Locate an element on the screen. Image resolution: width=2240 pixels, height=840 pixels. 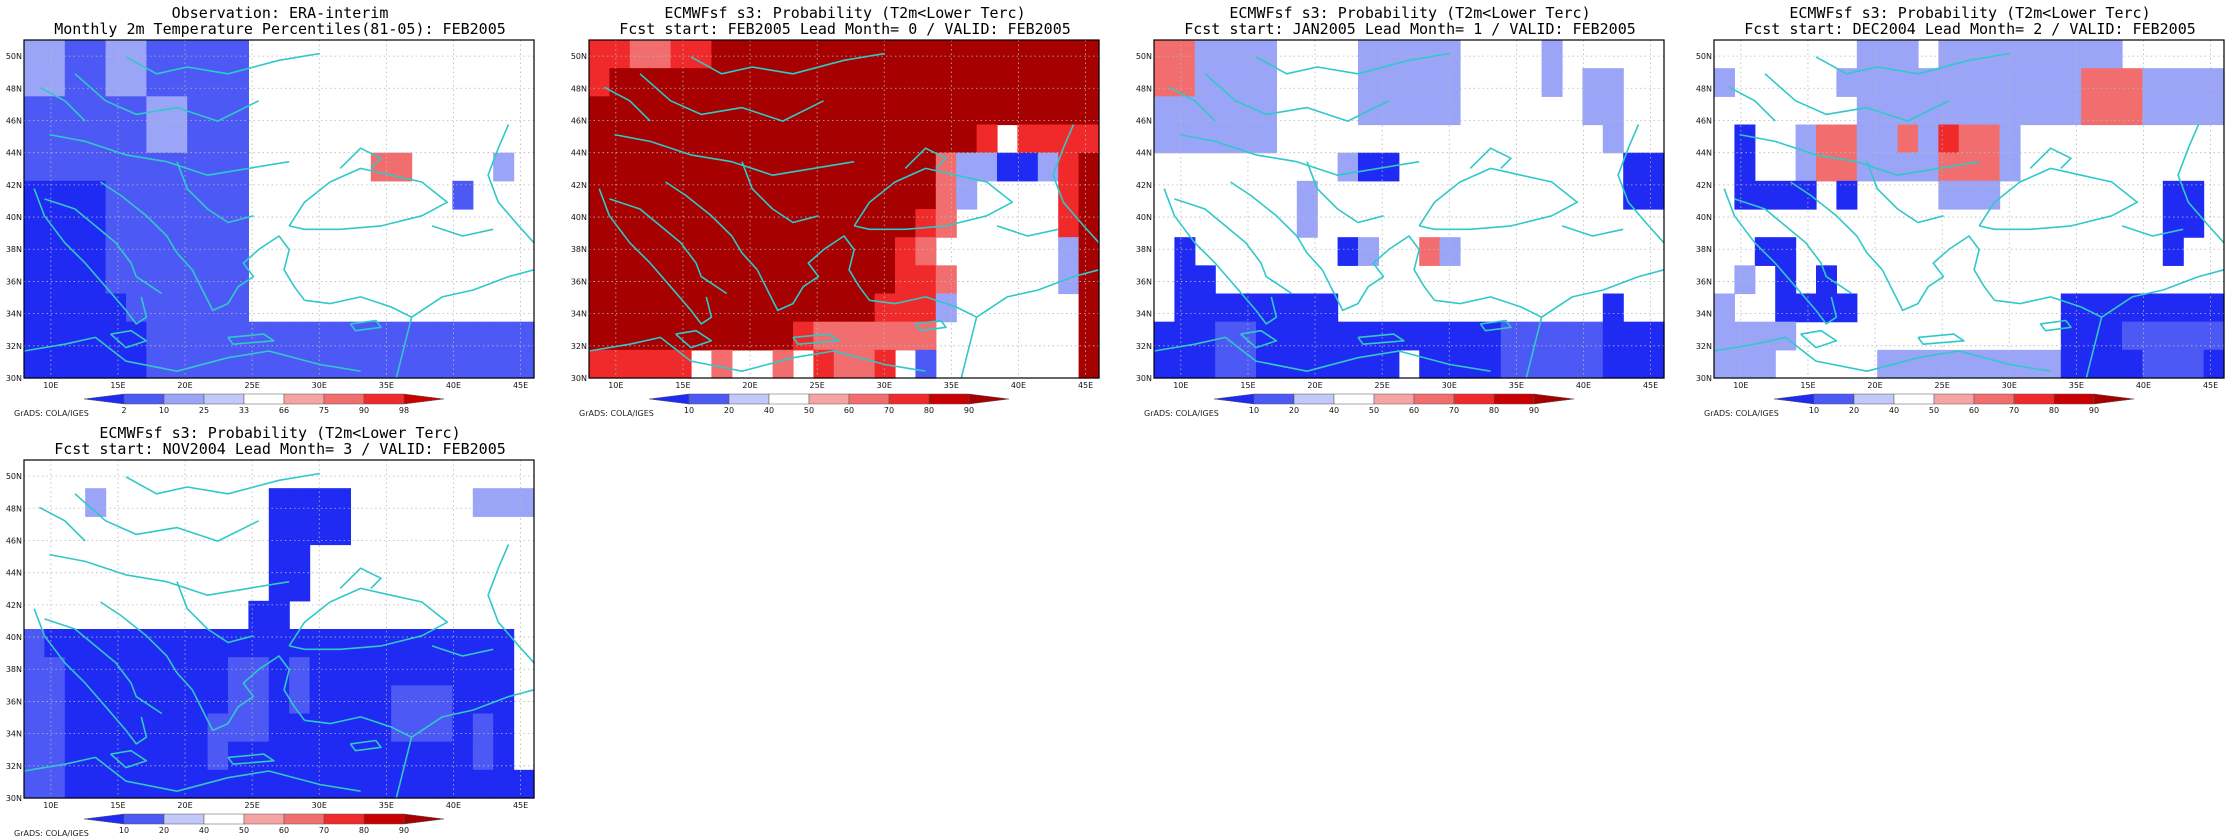
lat-tick-label: 36N is located at coordinates (1704, 281).